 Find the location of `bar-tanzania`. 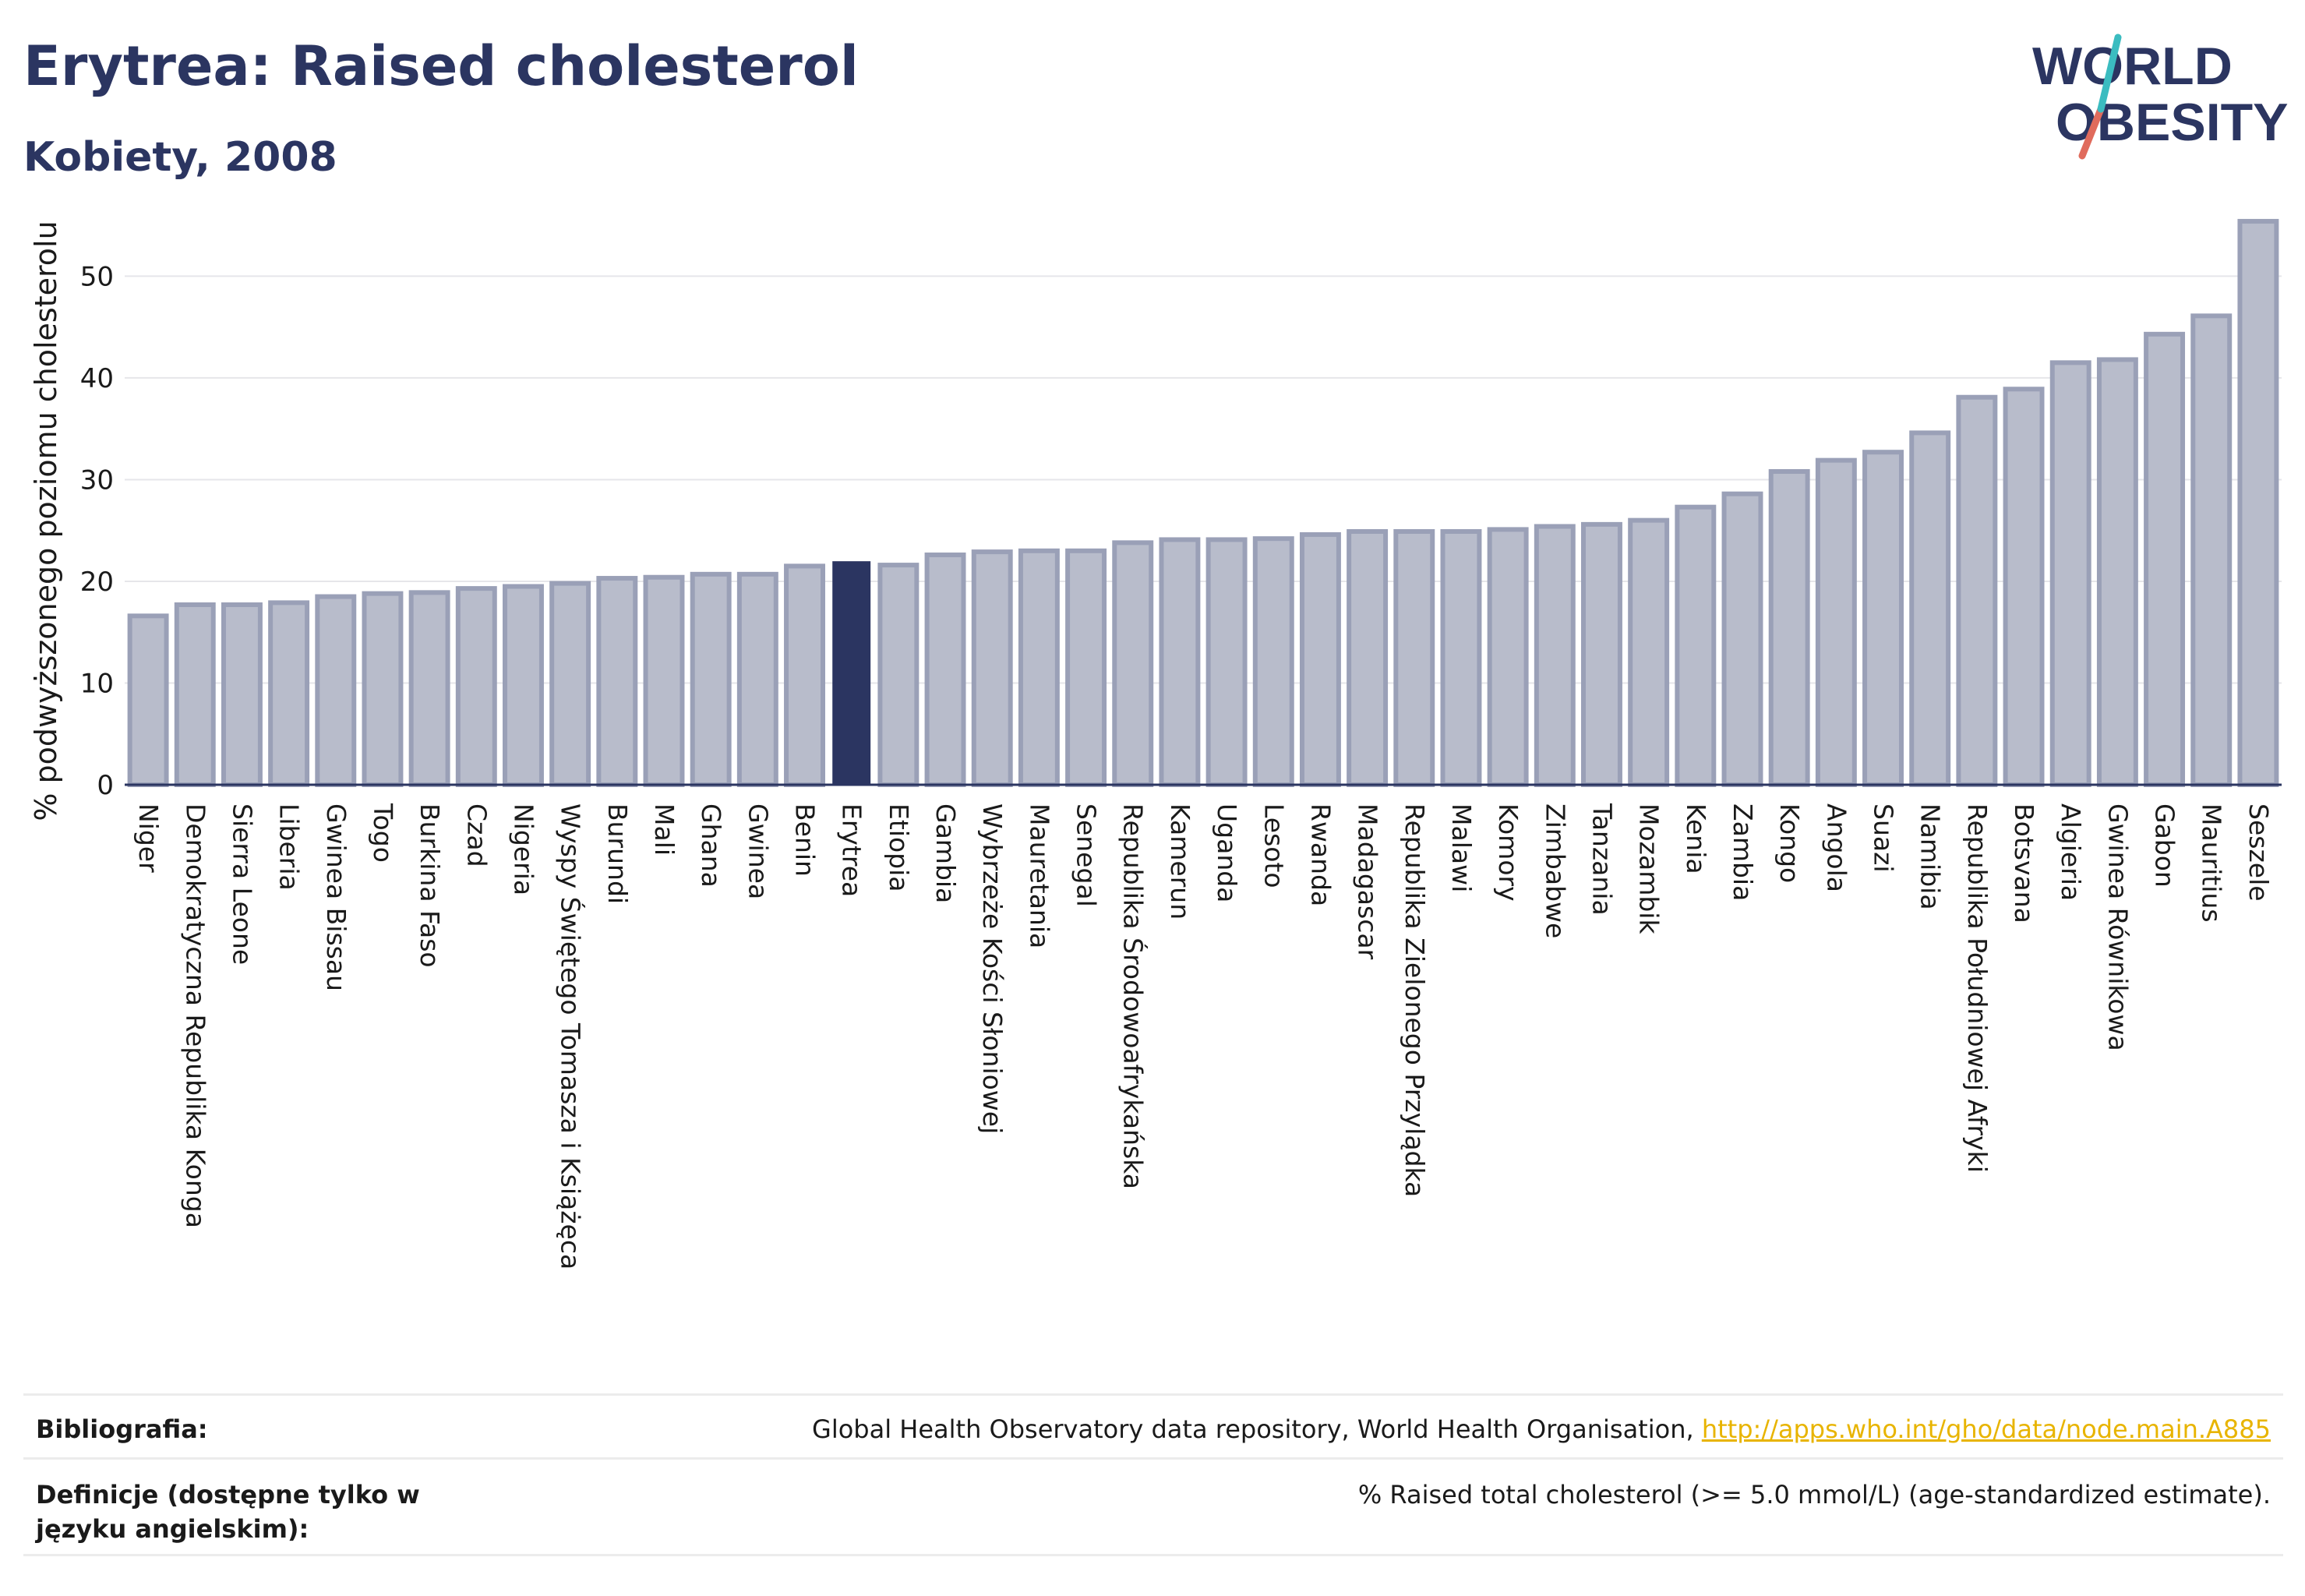

bar-tanzania is located at coordinates (1602, 654).